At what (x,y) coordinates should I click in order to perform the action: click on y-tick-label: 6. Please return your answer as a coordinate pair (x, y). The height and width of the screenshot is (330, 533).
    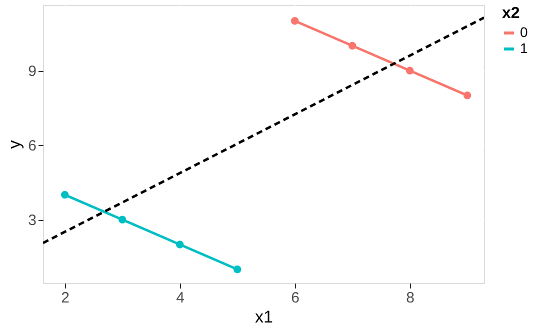
    Looking at the image, I should click on (32, 146).